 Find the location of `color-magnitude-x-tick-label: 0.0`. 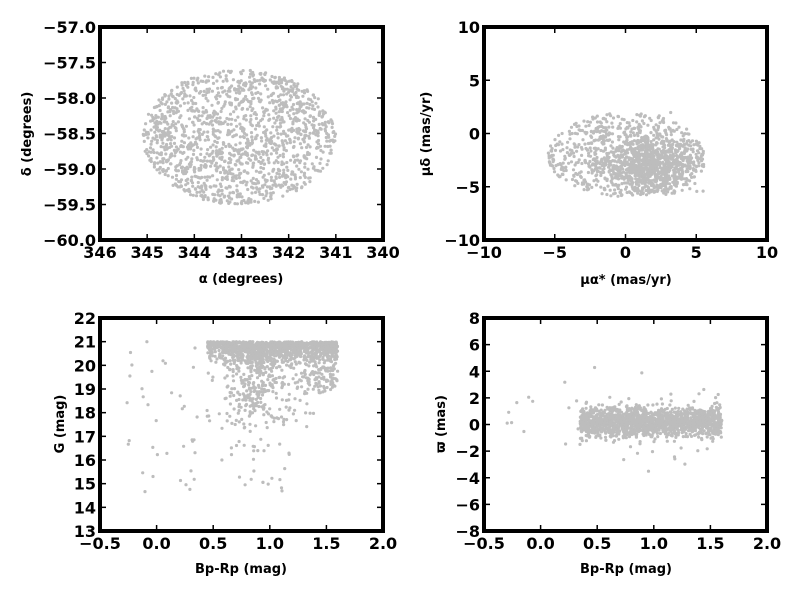

color-magnitude-x-tick-label: 0.0 is located at coordinates (156, 543).